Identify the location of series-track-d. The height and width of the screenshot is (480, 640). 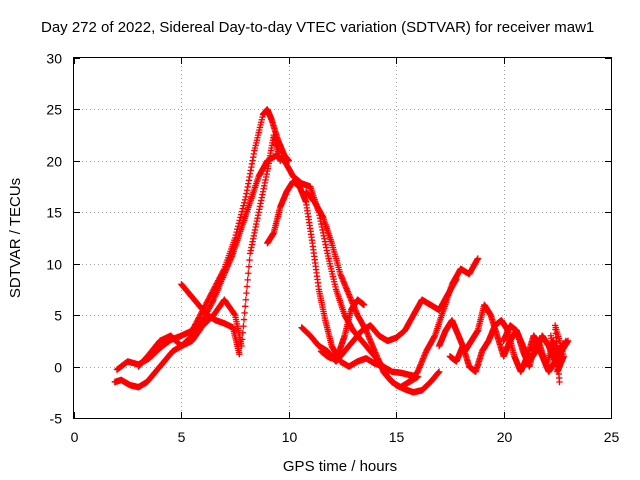
(210, 319).